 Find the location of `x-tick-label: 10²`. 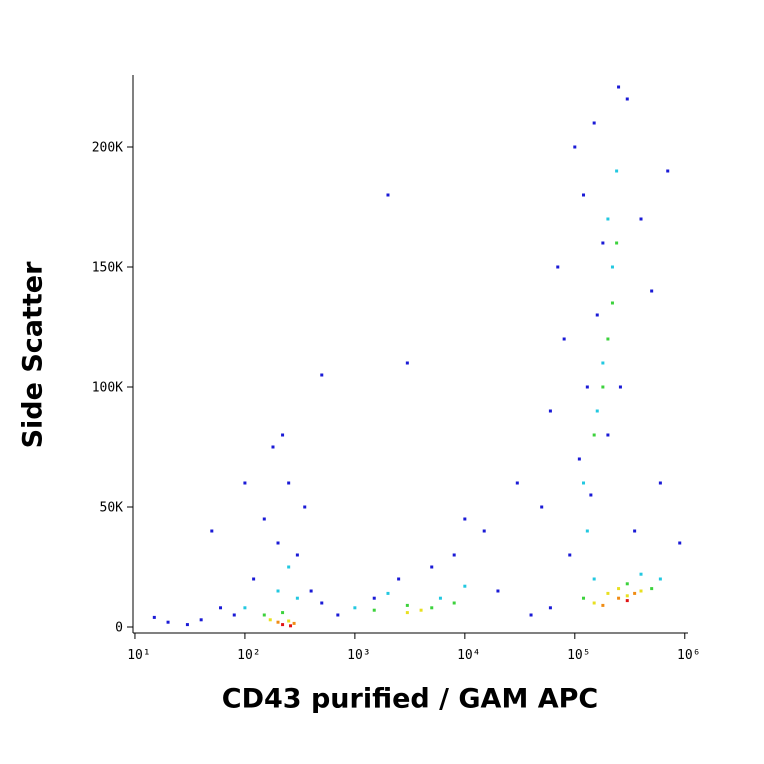

x-tick-label: 10² is located at coordinates (248, 655).